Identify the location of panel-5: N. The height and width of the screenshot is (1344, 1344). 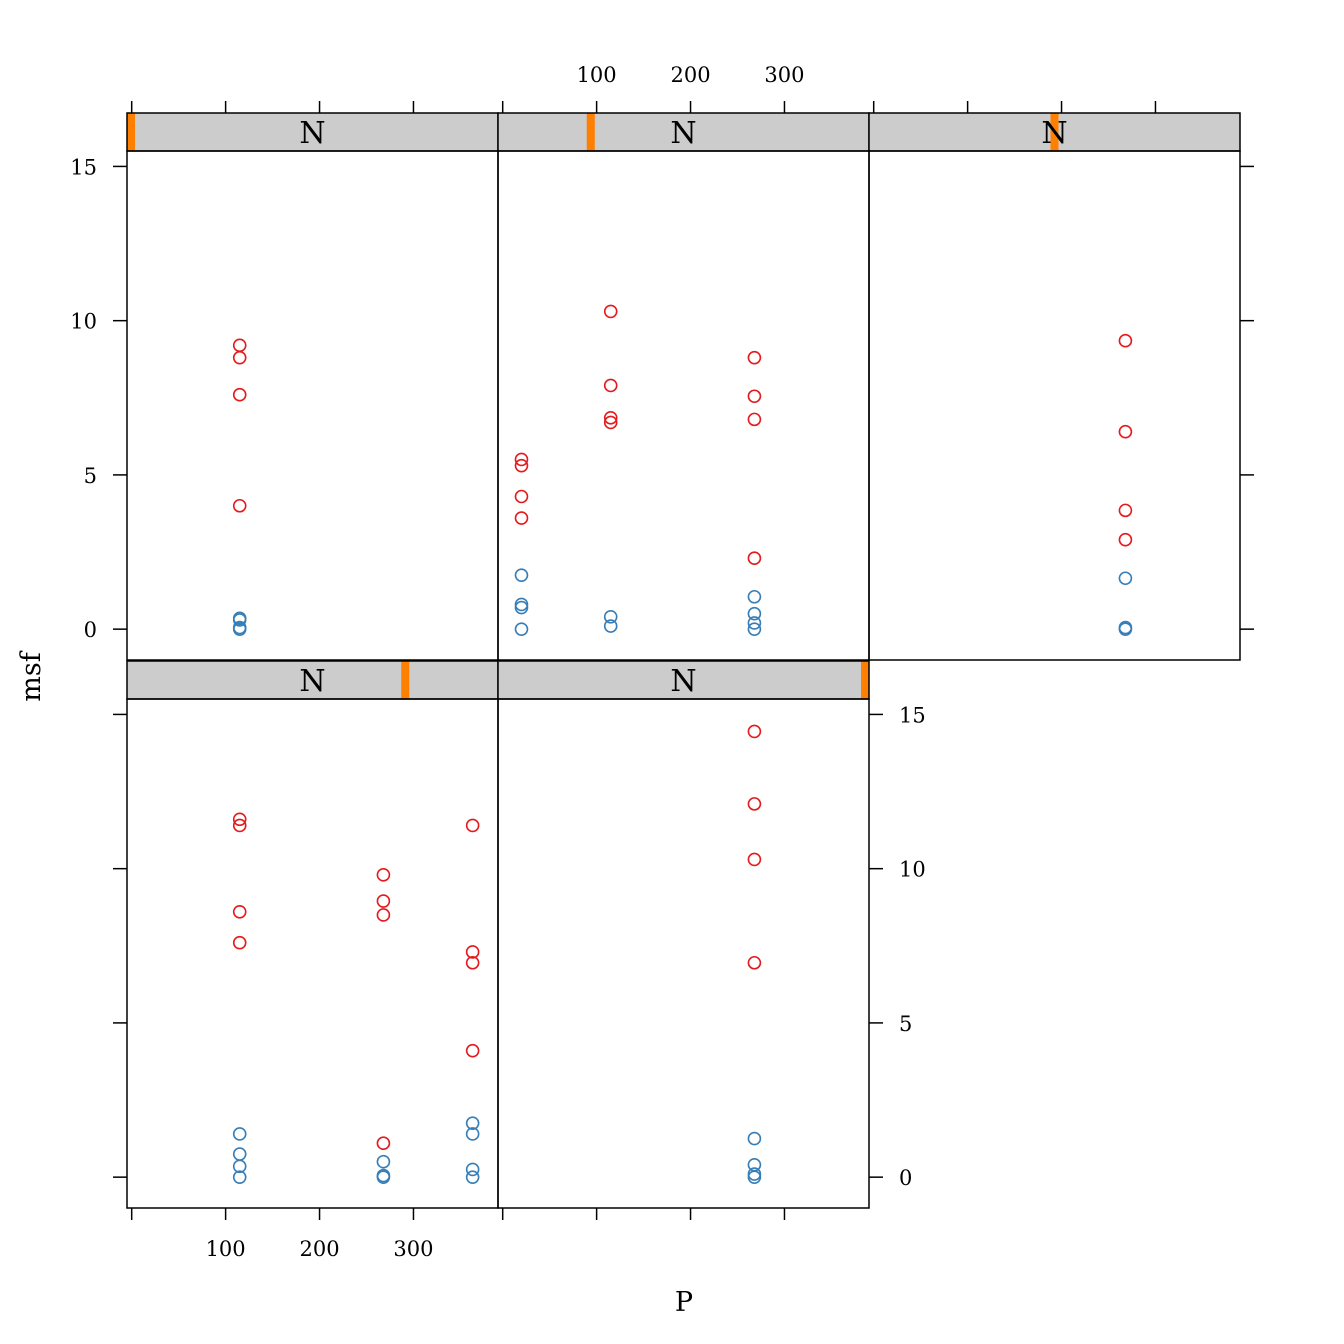
(683, 934).